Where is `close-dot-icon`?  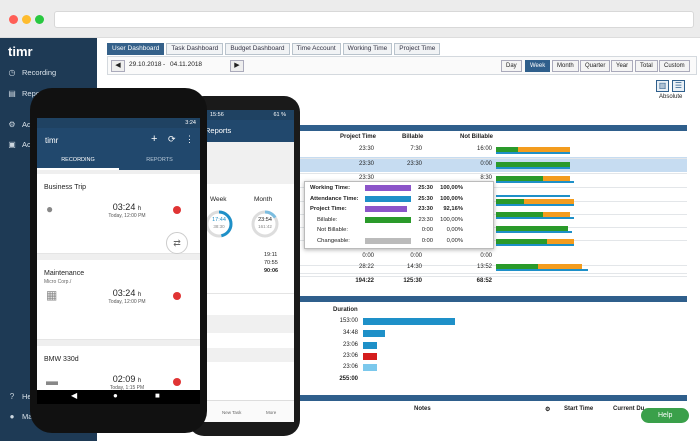
close-dot-icon is located at coordinates (13, 19).